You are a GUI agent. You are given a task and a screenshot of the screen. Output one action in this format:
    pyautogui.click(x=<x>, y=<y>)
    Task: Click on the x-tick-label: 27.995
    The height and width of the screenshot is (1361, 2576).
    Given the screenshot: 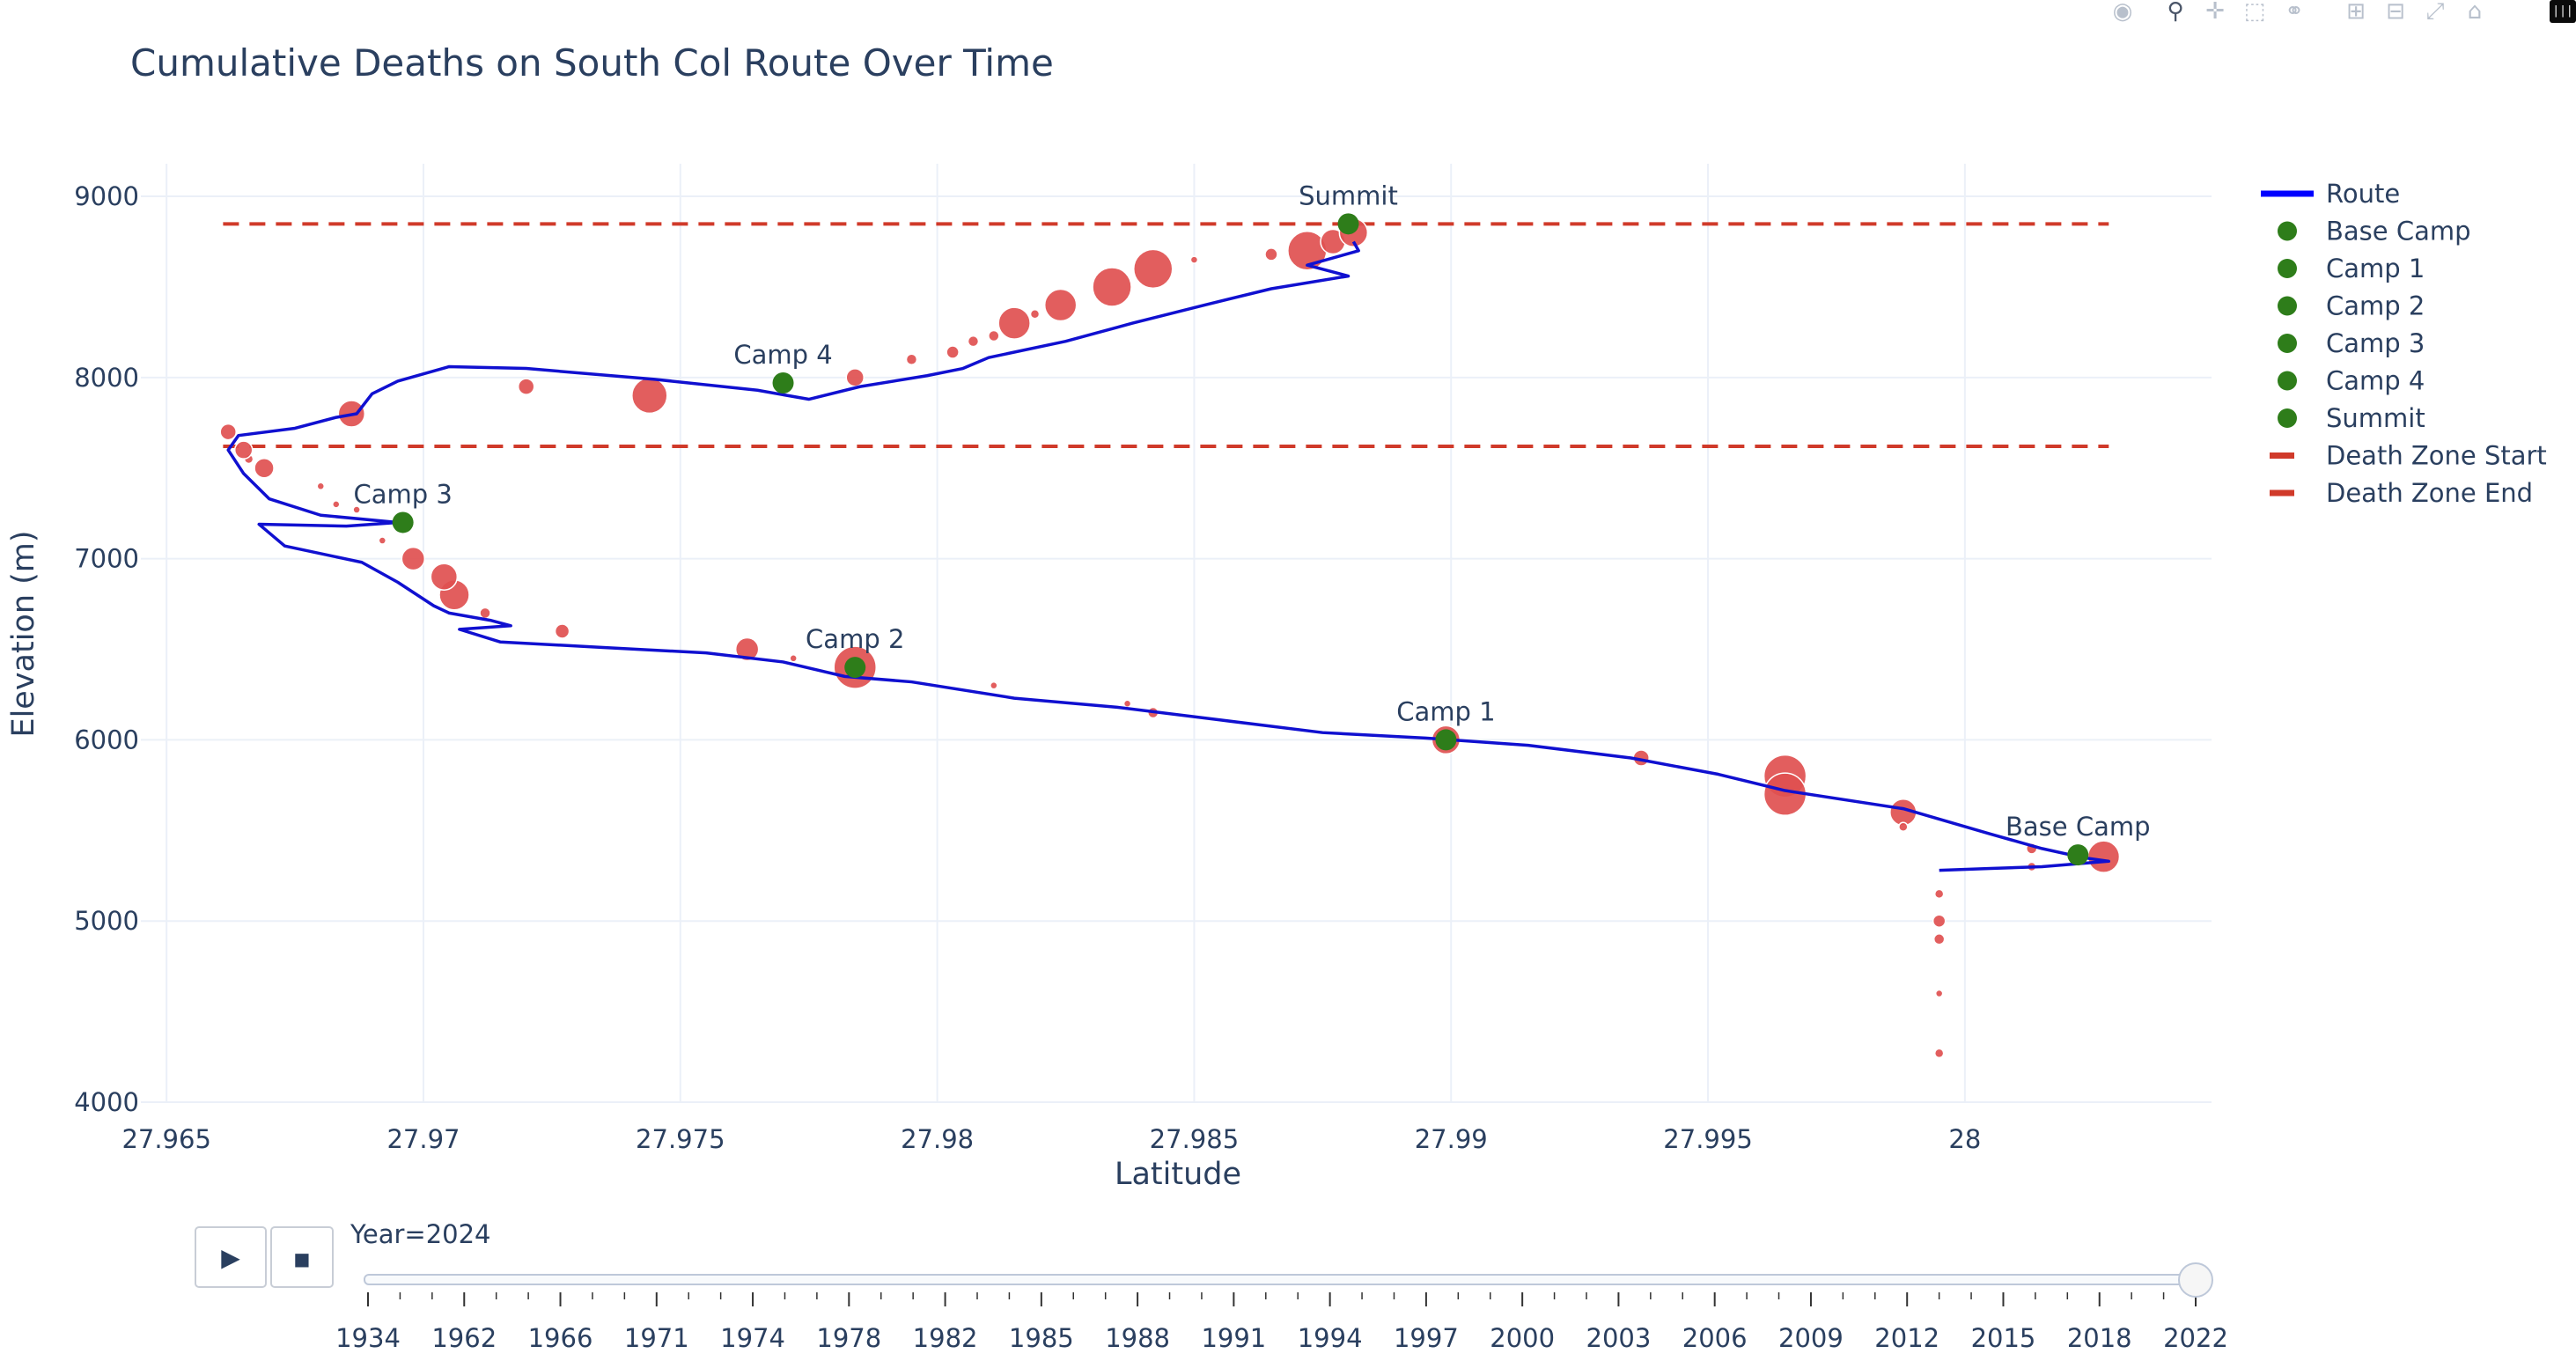 What is the action you would take?
    pyautogui.click(x=1708, y=1139)
    